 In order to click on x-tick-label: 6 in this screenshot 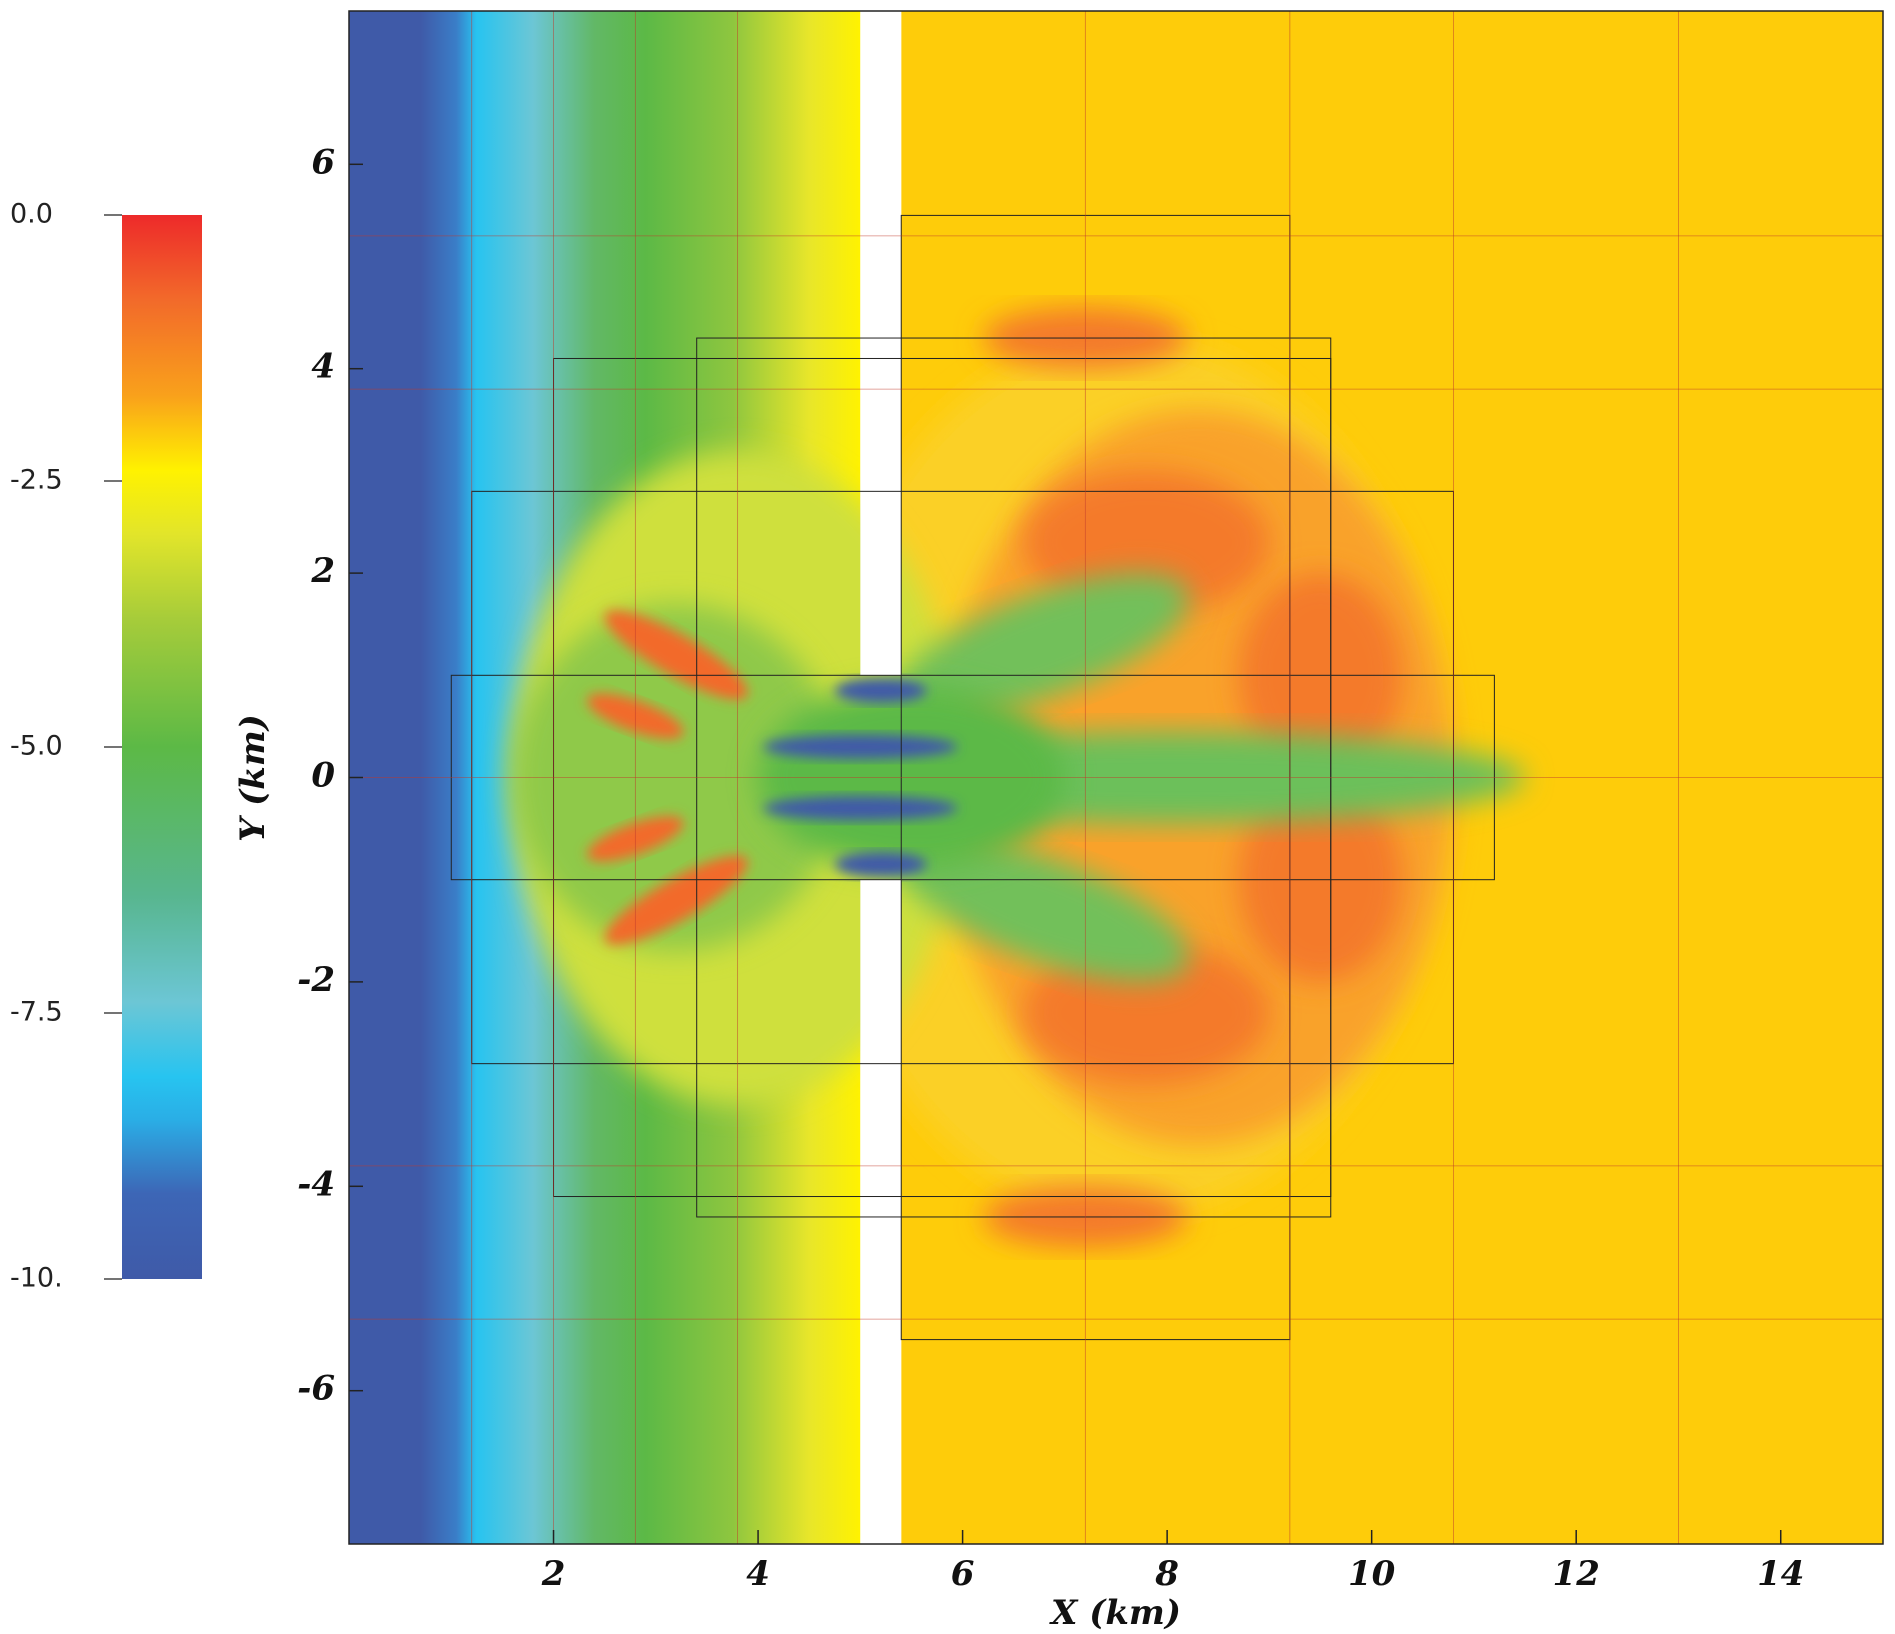, I will do `click(963, 1574)`.